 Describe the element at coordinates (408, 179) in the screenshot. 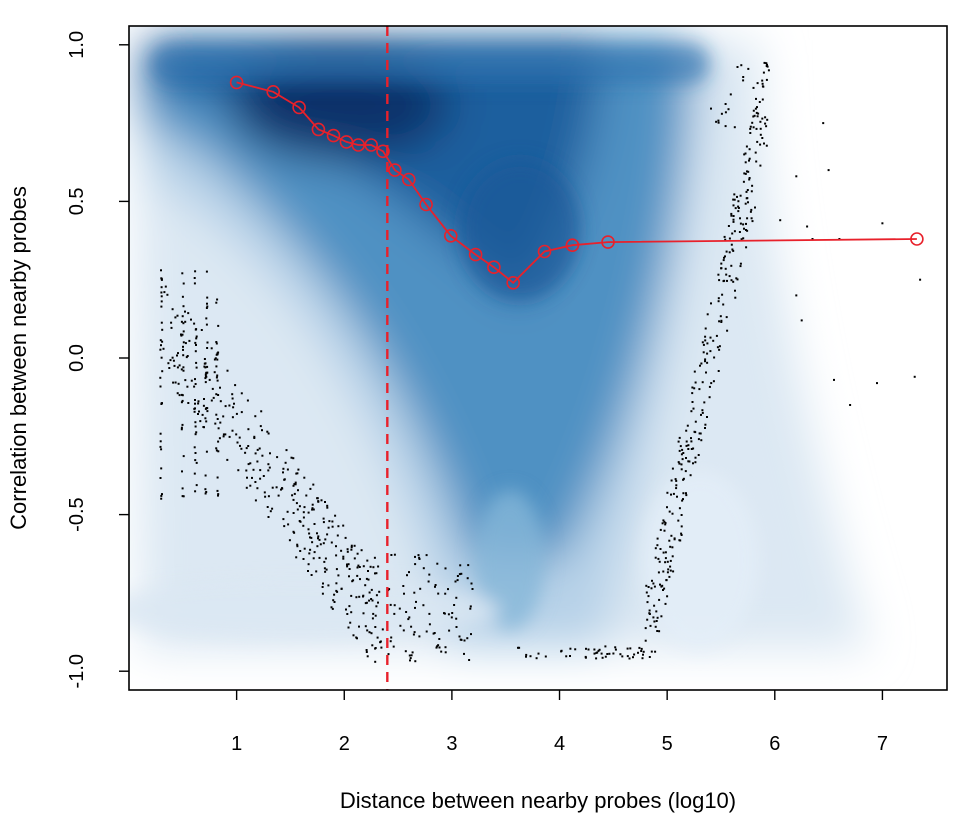

I see `median-point` at that location.